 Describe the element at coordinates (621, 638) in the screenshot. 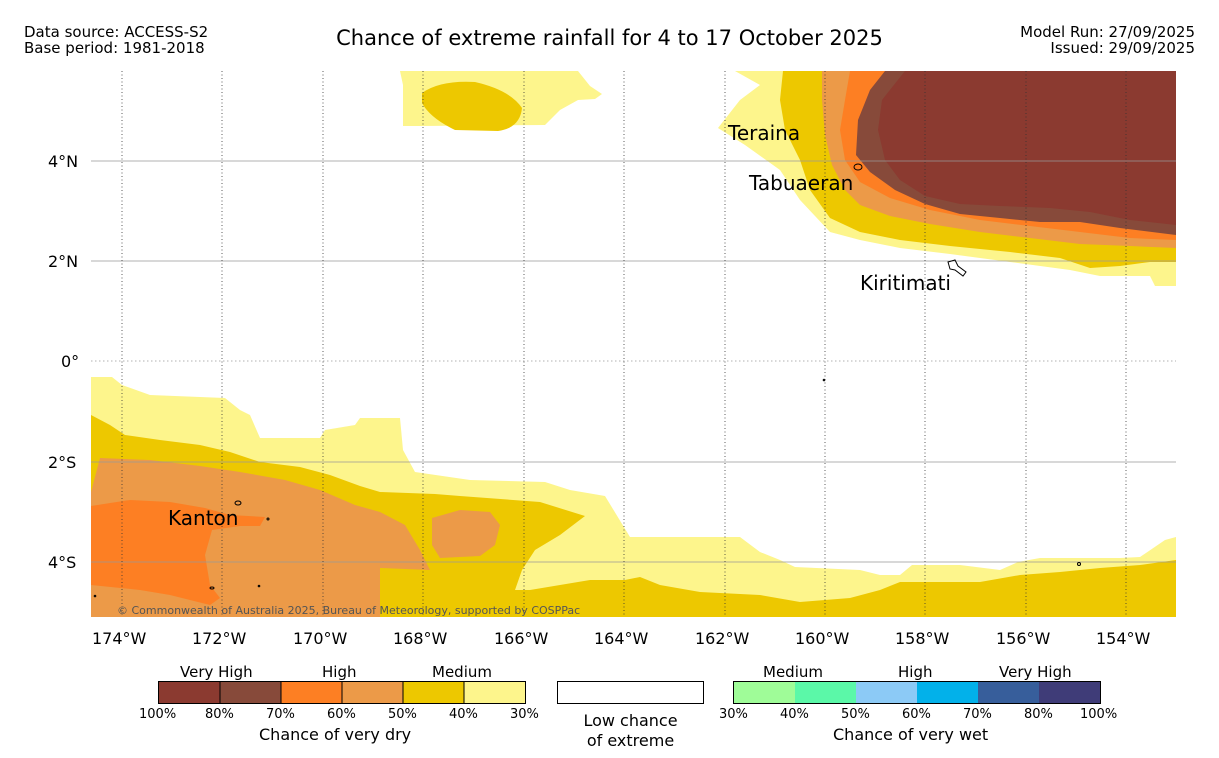

I see `lon-tick: 164°W` at that location.